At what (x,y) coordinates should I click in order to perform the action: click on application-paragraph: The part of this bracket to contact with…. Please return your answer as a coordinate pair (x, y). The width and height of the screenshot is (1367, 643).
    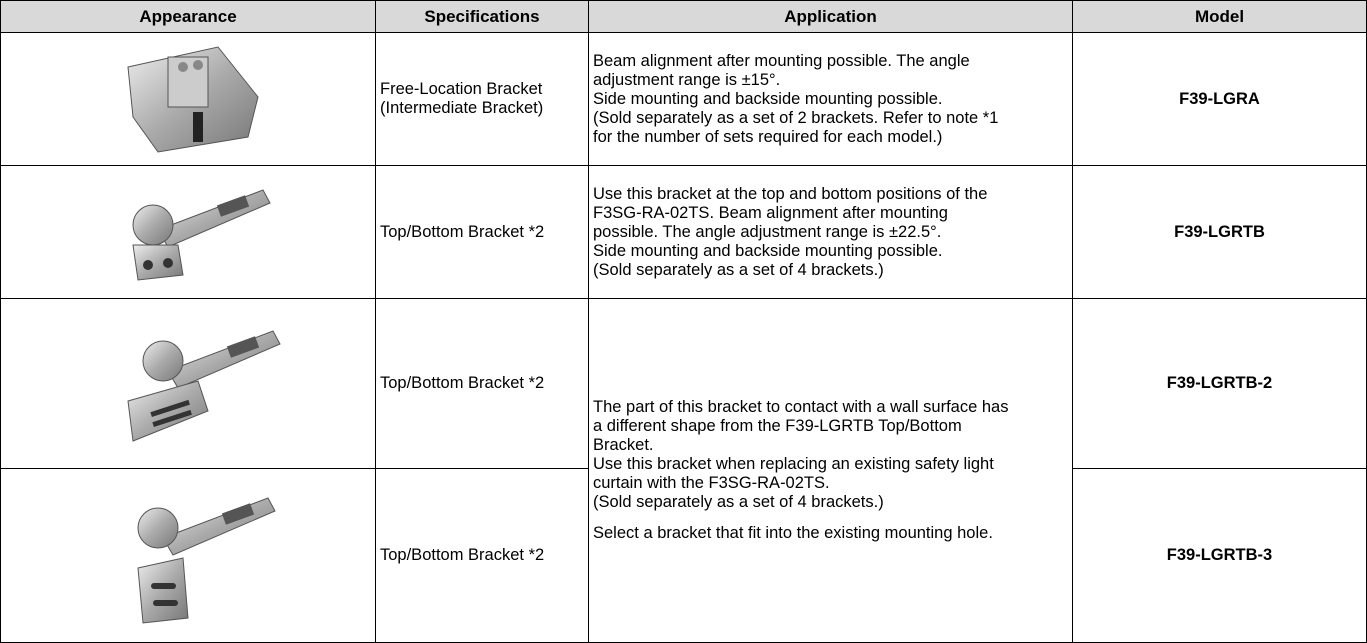
    Looking at the image, I should click on (830, 455).